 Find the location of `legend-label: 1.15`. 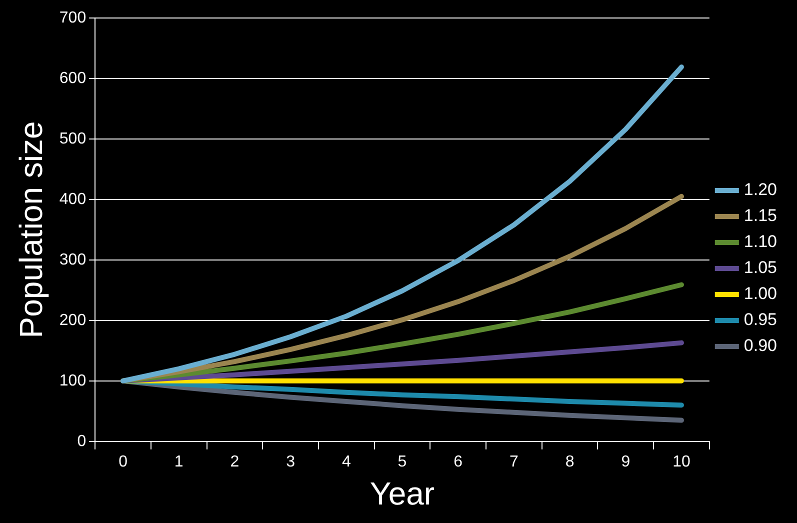

legend-label: 1.15 is located at coordinates (761, 216).